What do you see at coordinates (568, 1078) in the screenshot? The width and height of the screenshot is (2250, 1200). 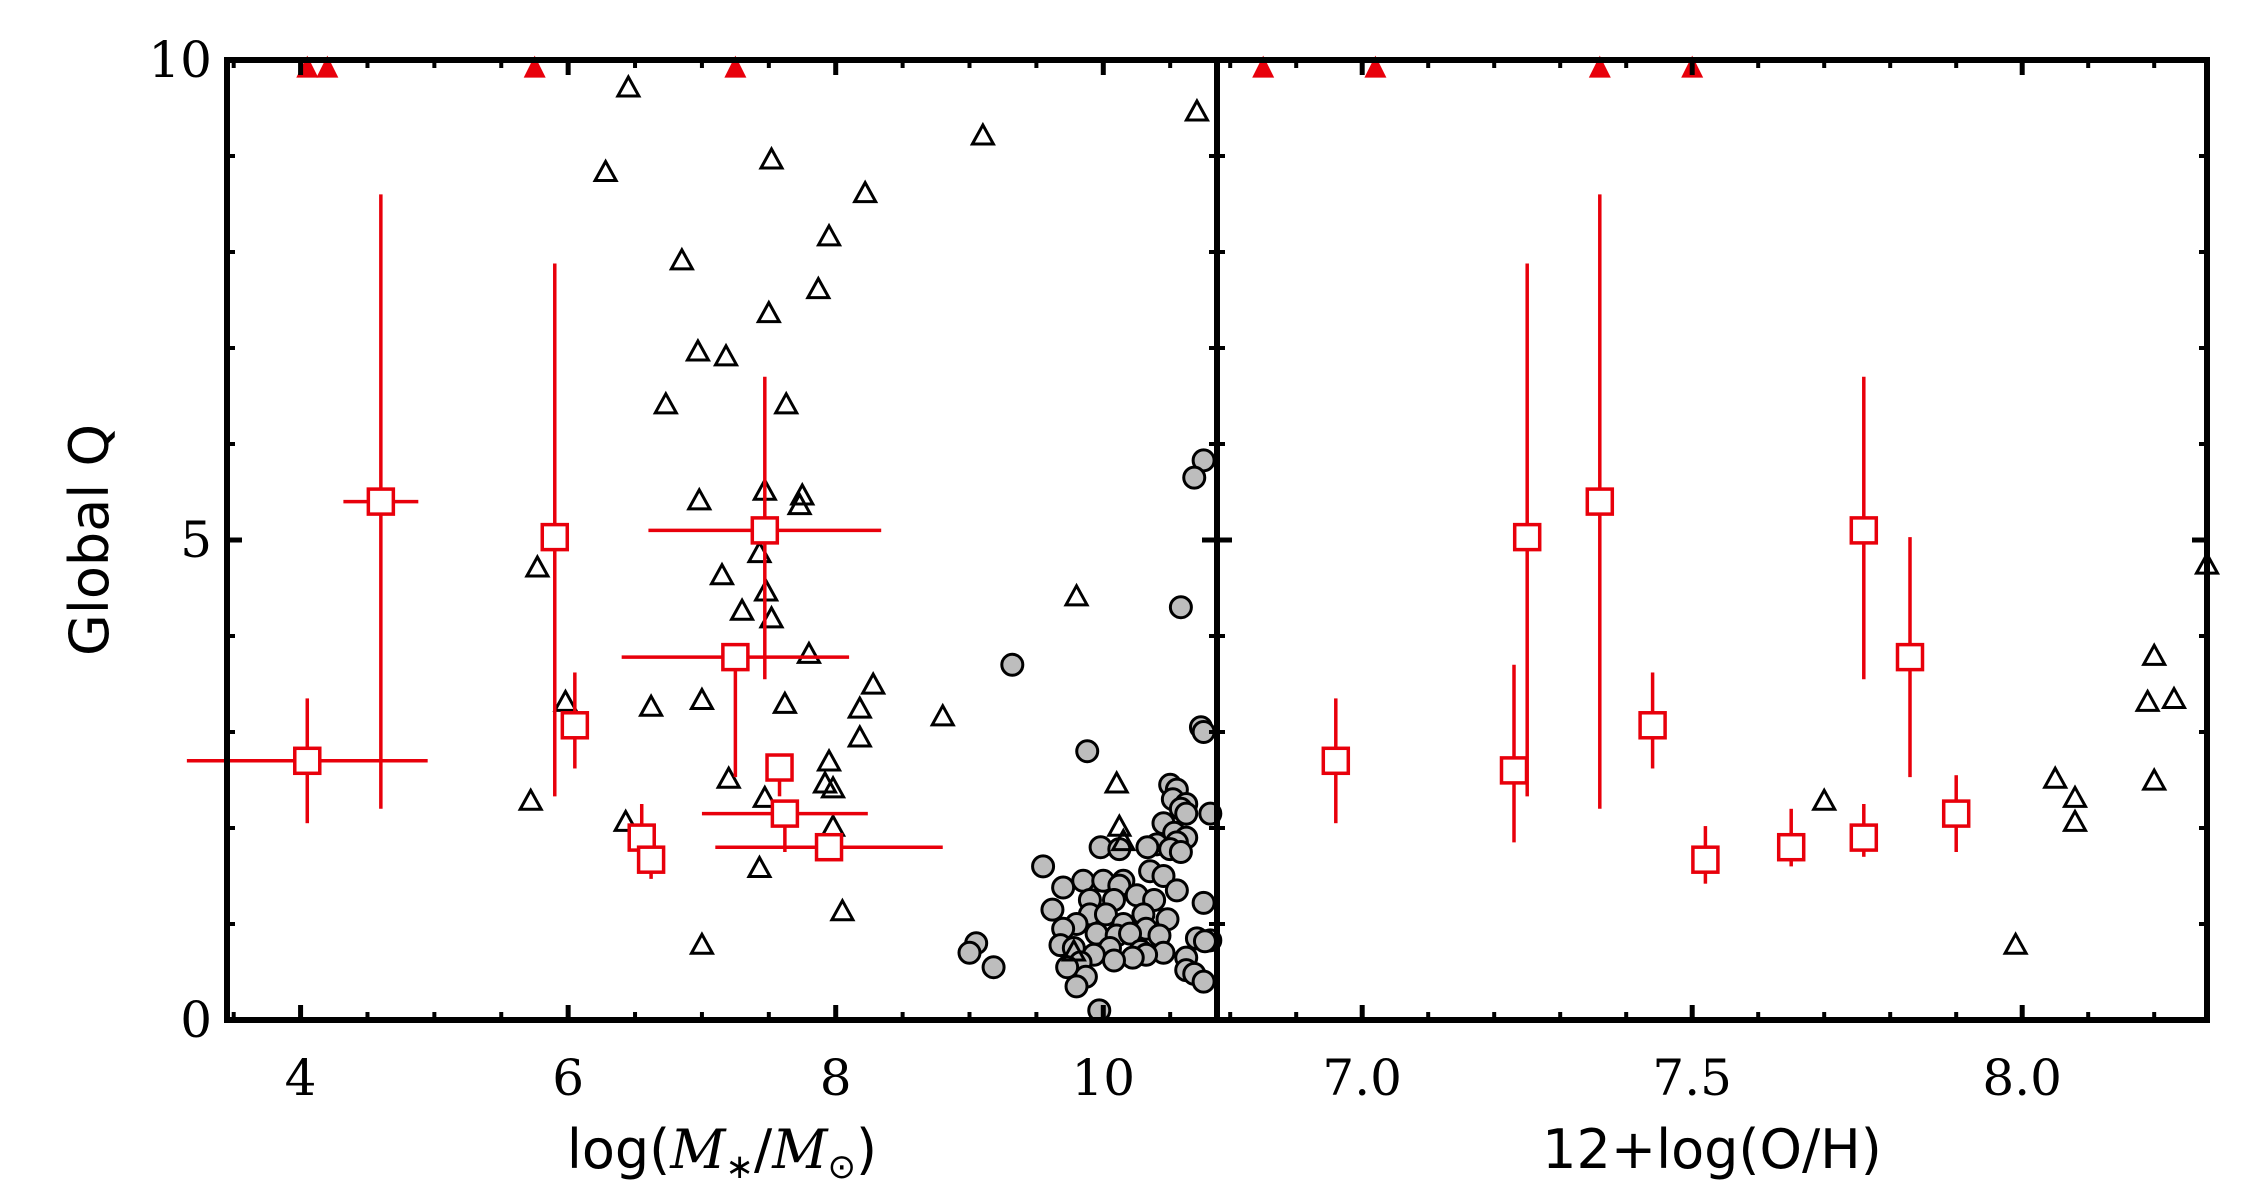 I see `left-x-tick-label: 6` at bounding box center [568, 1078].